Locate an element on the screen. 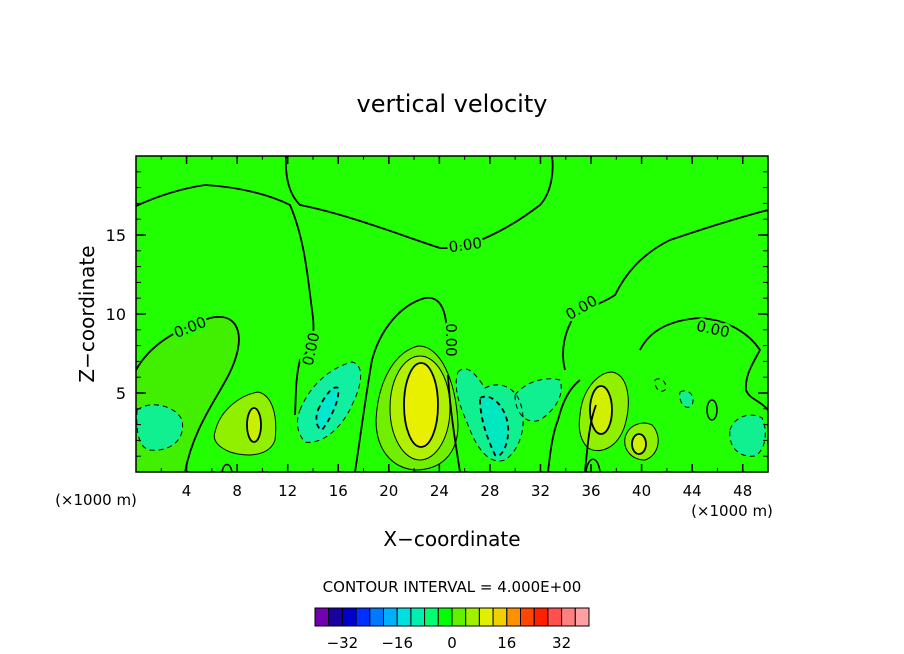 Image resolution: width=904 pixels, height=654 pixels. positive-contour-37-outer is located at coordinates (603, 411).